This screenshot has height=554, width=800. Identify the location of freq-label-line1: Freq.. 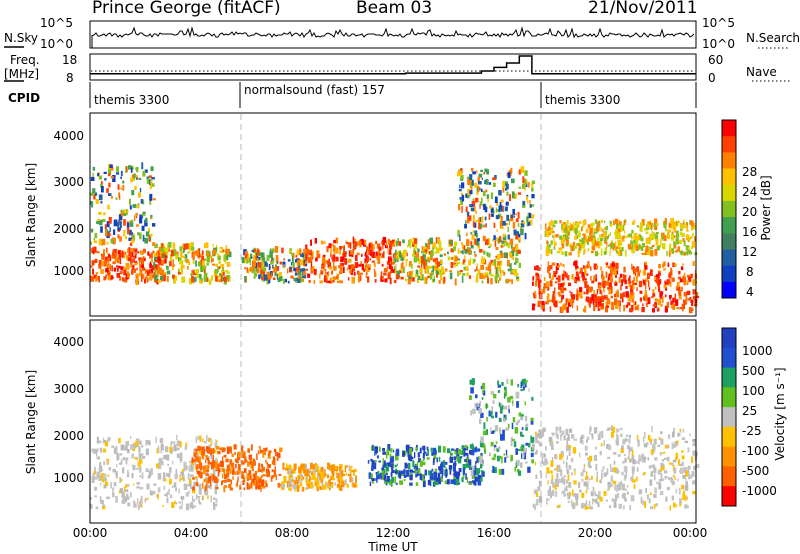
(25, 60).